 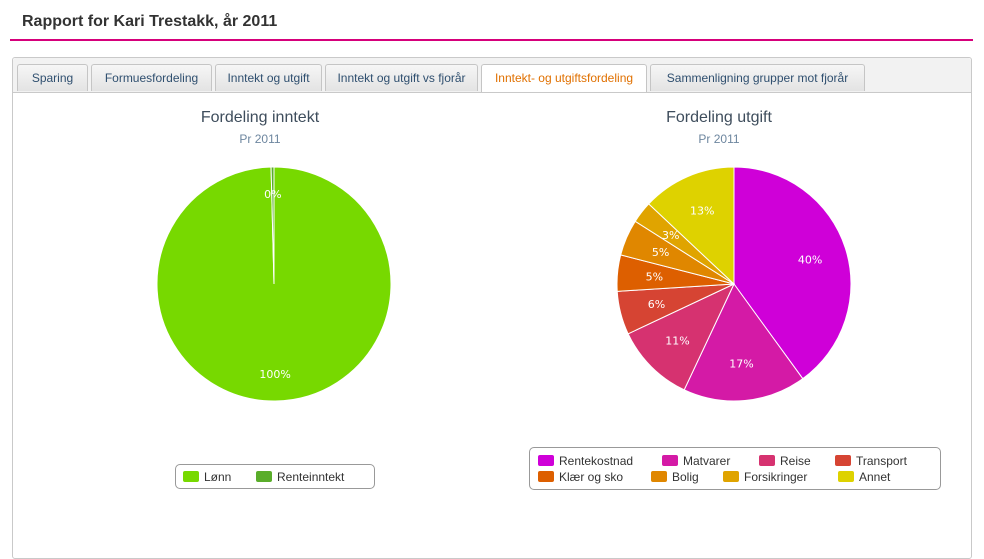 I want to click on legend-swatch-renteinntekt, so click(x=264, y=476).